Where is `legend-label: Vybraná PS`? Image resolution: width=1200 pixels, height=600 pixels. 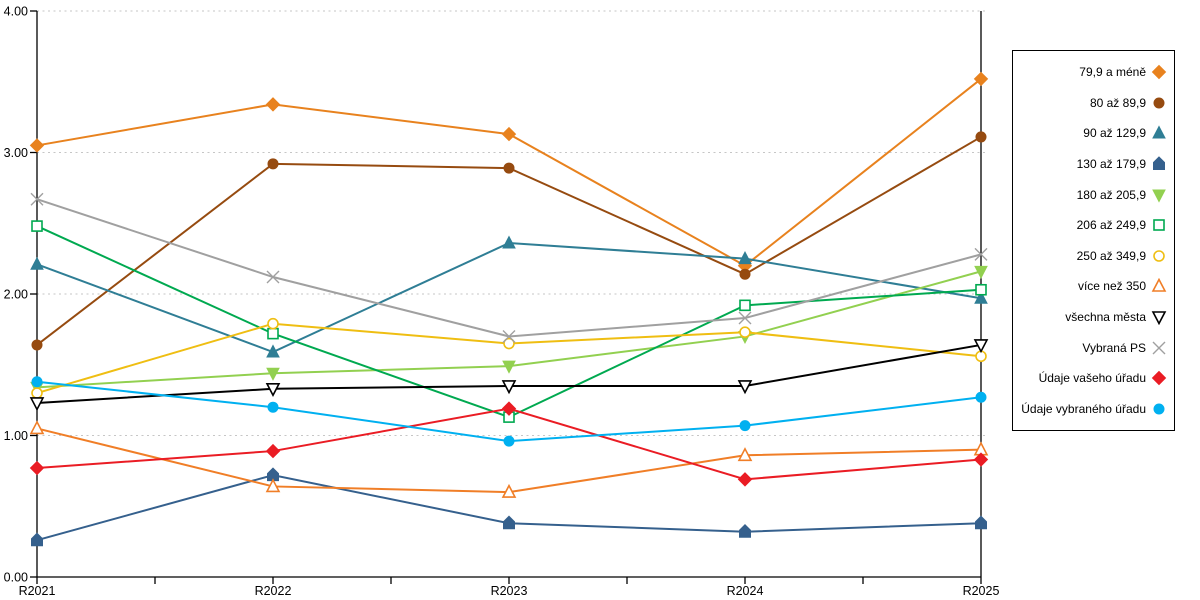
legend-label: Vybraná PS is located at coordinates (1114, 347).